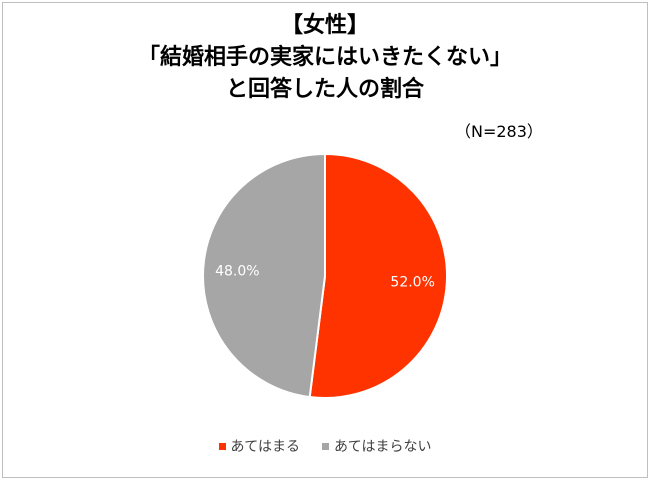 The image size is (650, 480). I want to click on legend-label-agree: あてはまる, so click(265, 447).